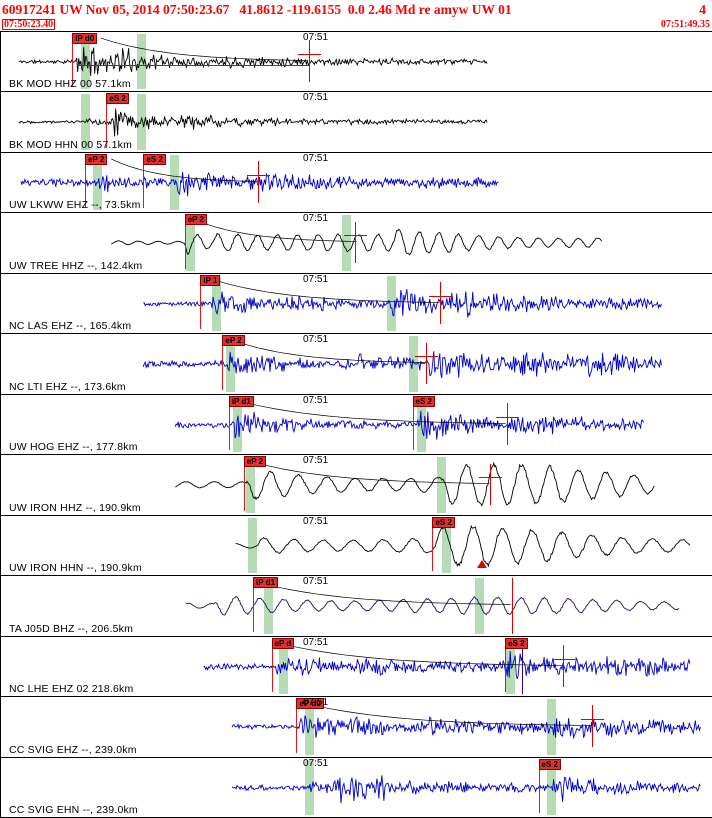 This screenshot has height=818, width=712. I want to click on station-label: BK MOD HHN 00 57.1km, so click(71, 144).